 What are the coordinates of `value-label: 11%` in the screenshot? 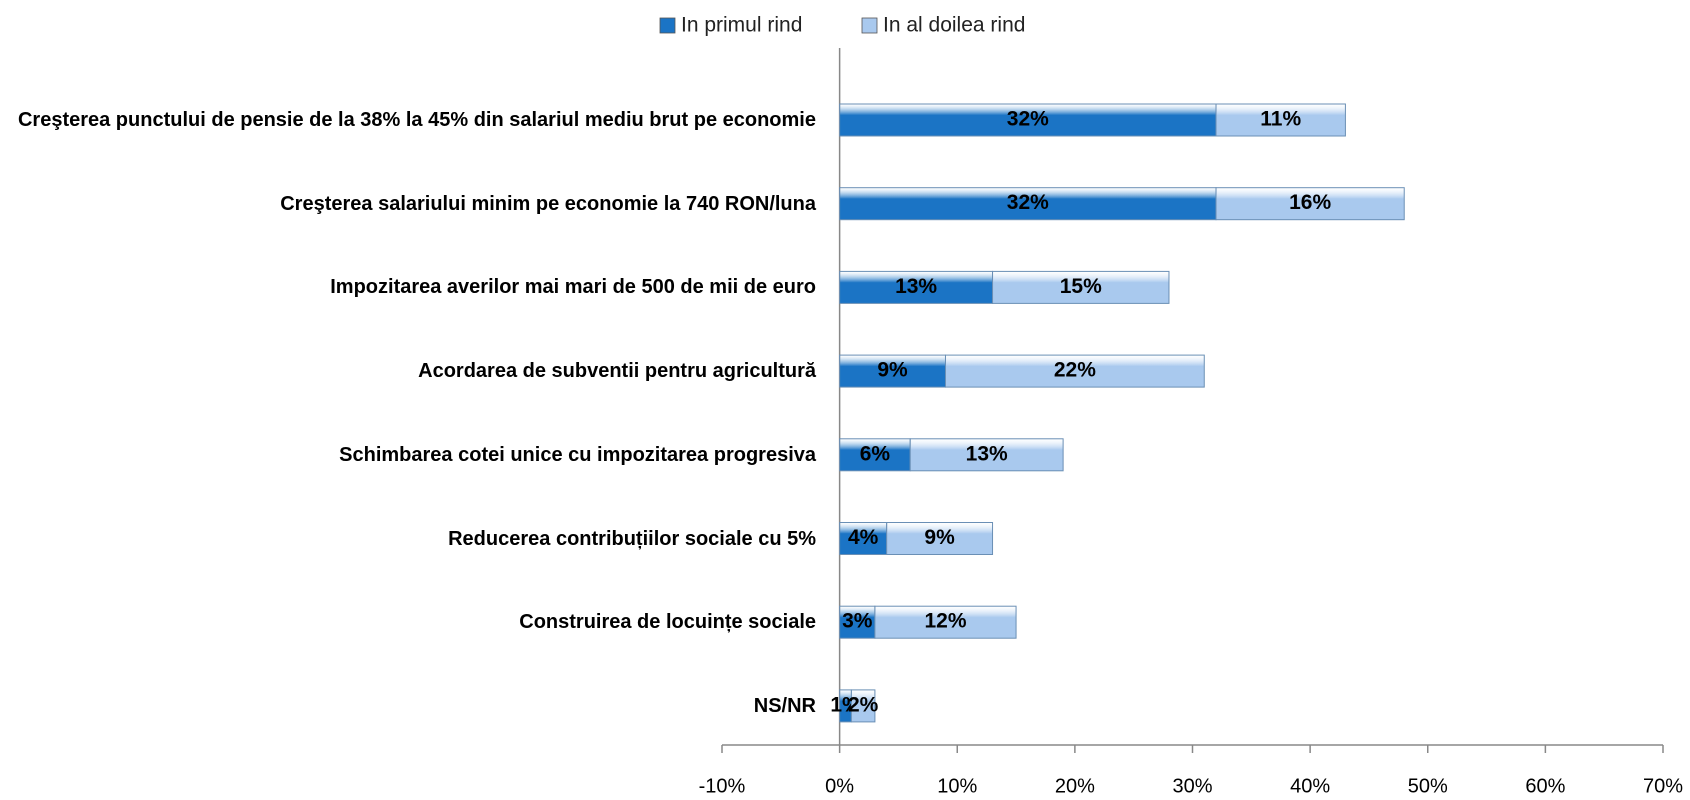 It's located at (1280, 119).